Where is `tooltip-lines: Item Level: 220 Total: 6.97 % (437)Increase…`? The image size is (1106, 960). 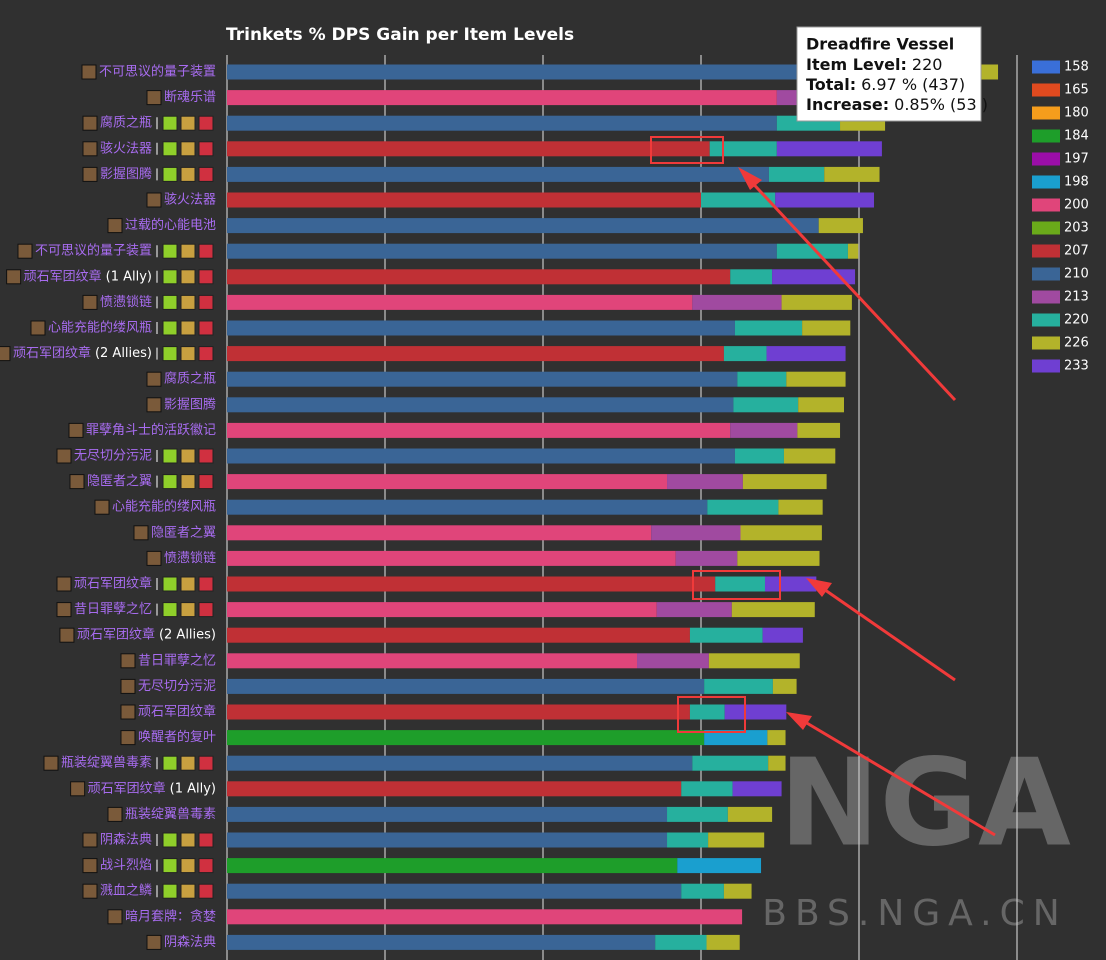 tooltip-lines: Item Level: 220 Total: 6.97 % (437)Increase… is located at coordinates (897, 84).